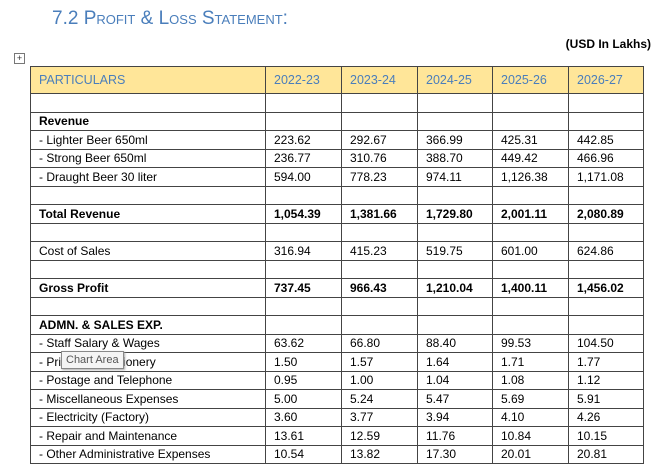  Describe the element at coordinates (303, 80) in the screenshot. I see `column-header: 2022-23` at that location.